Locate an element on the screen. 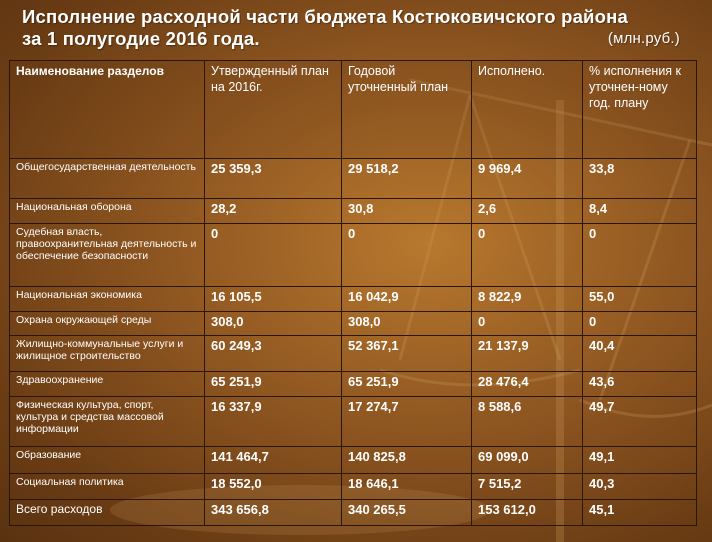  row-executed: 153 612,0 is located at coordinates (527, 512).